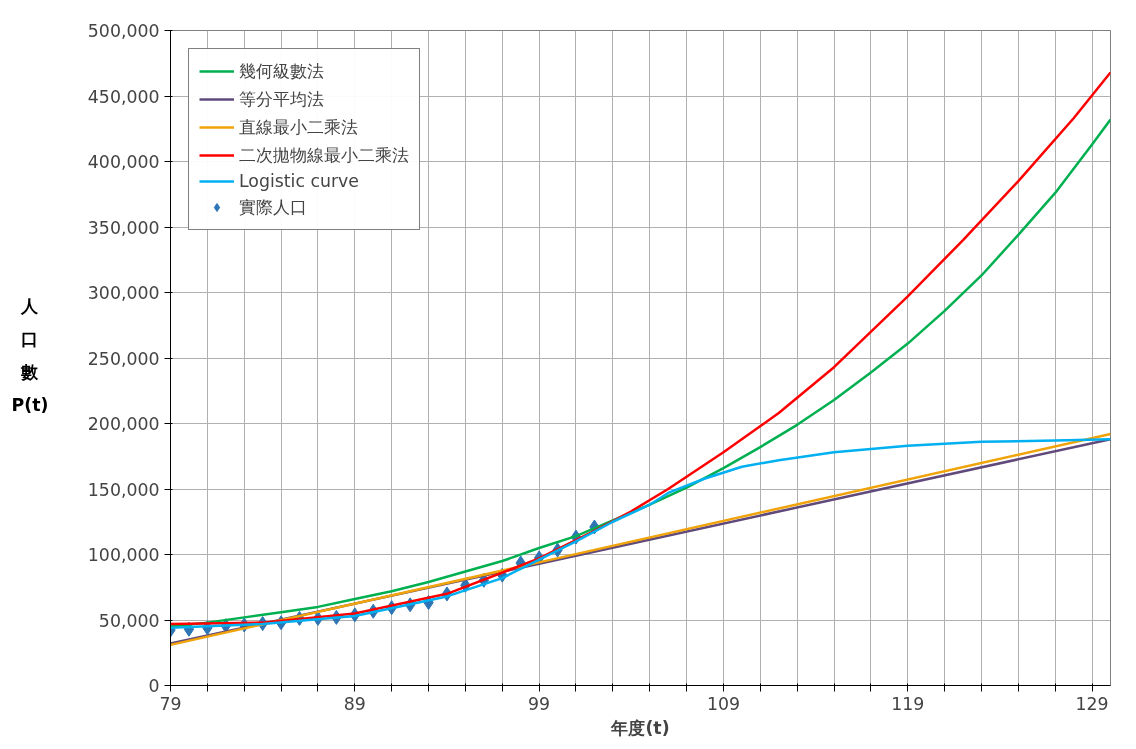 The height and width of the screenshot is (749, 1136). Describe the element at coordinates (123, 424) in the screenshot. I see `y-tick-label: 200,000` at that location.